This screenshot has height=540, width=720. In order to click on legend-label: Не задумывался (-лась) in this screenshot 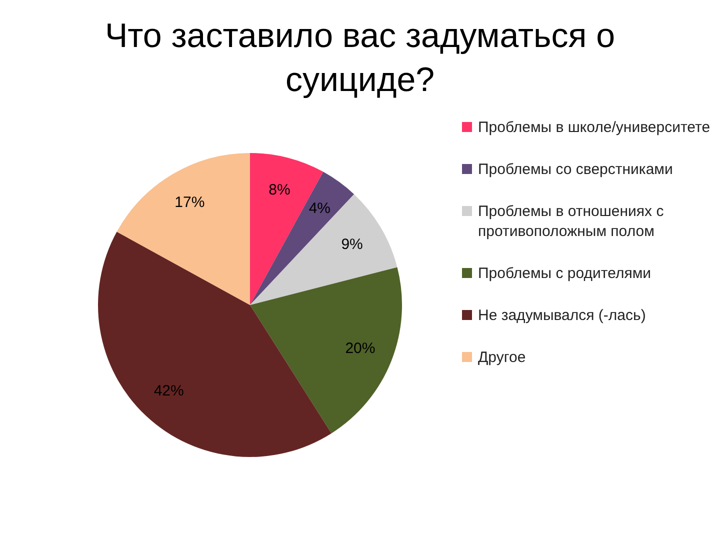, I will do `click(562, 316)`.